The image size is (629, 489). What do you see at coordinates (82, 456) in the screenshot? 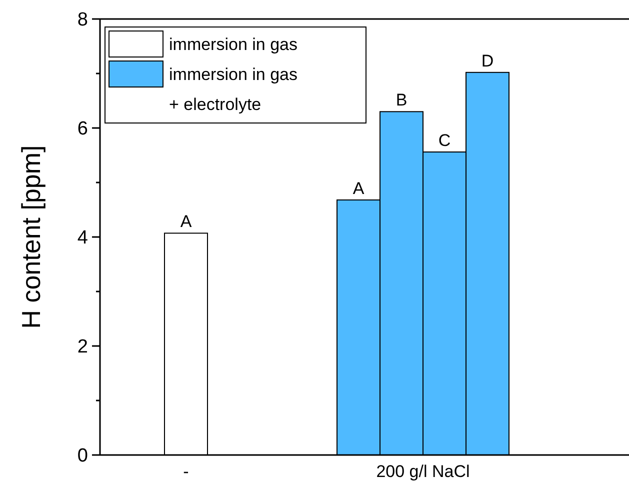
I see `y-tick-label: 0` at bounding box center [82, 456].